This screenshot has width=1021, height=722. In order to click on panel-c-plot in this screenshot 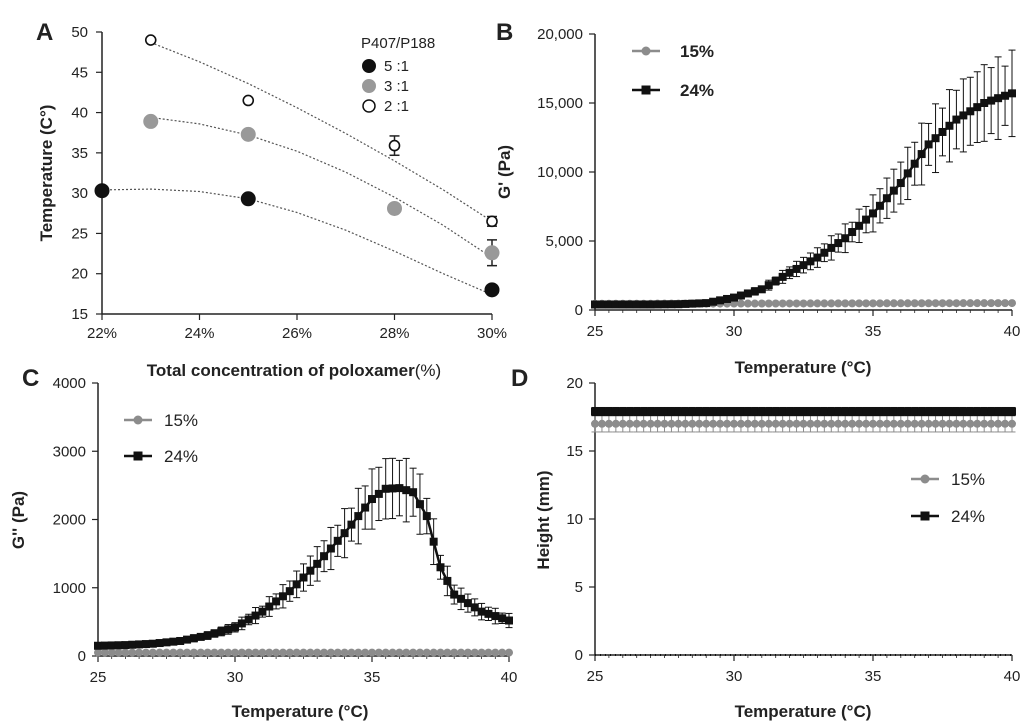, I will do `click(303, 557)`.